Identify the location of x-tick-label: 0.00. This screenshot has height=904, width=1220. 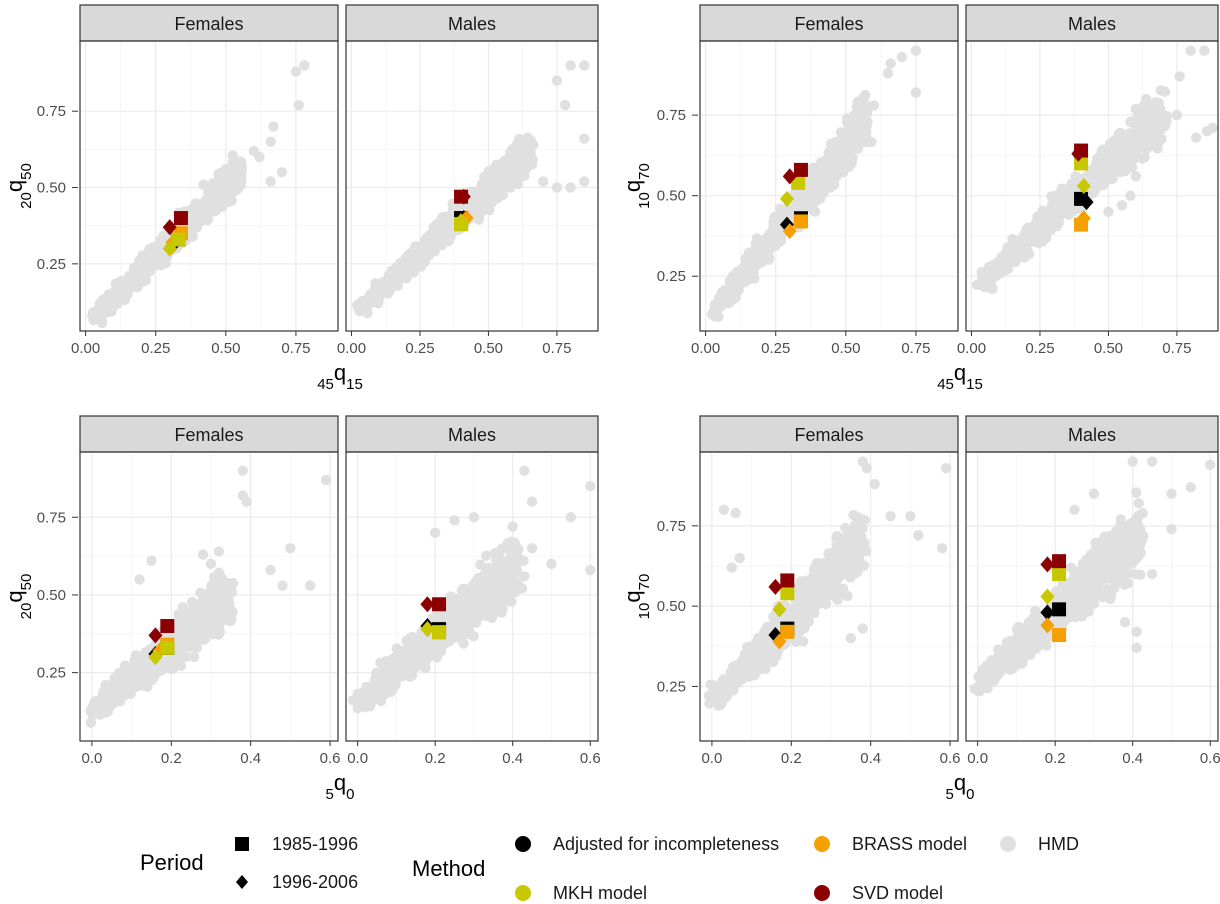
(85, 348).